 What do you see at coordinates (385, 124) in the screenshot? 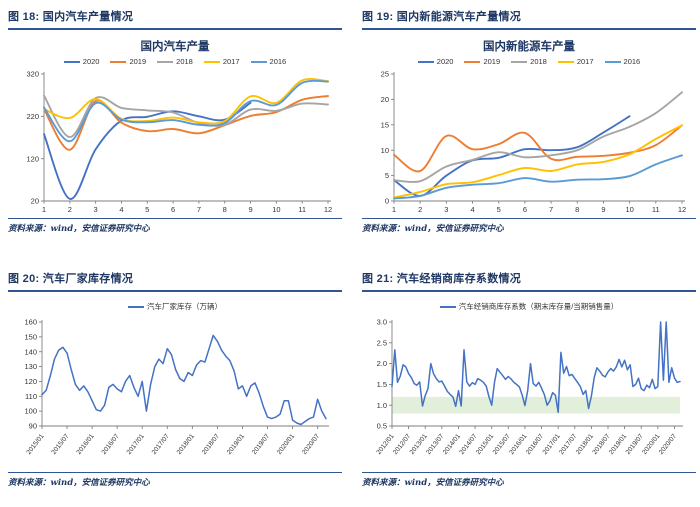
I see `svg-text: 15` at bounding box center [385, 124].